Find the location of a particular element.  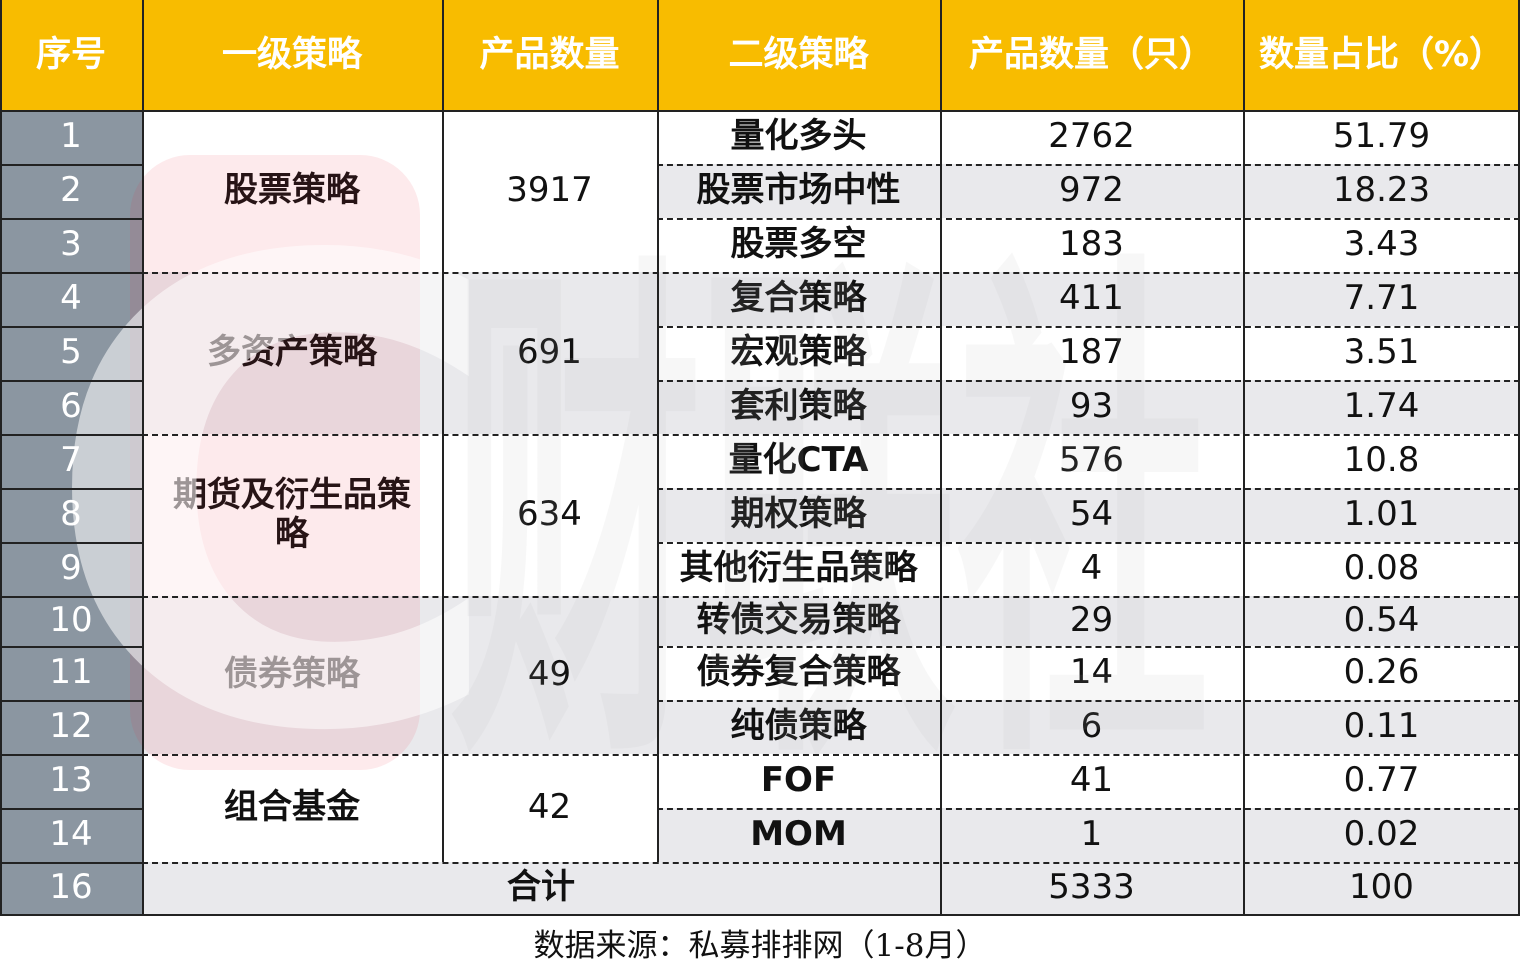

share-pct-cell: 51.79 is located at coordinates (1381, 137).